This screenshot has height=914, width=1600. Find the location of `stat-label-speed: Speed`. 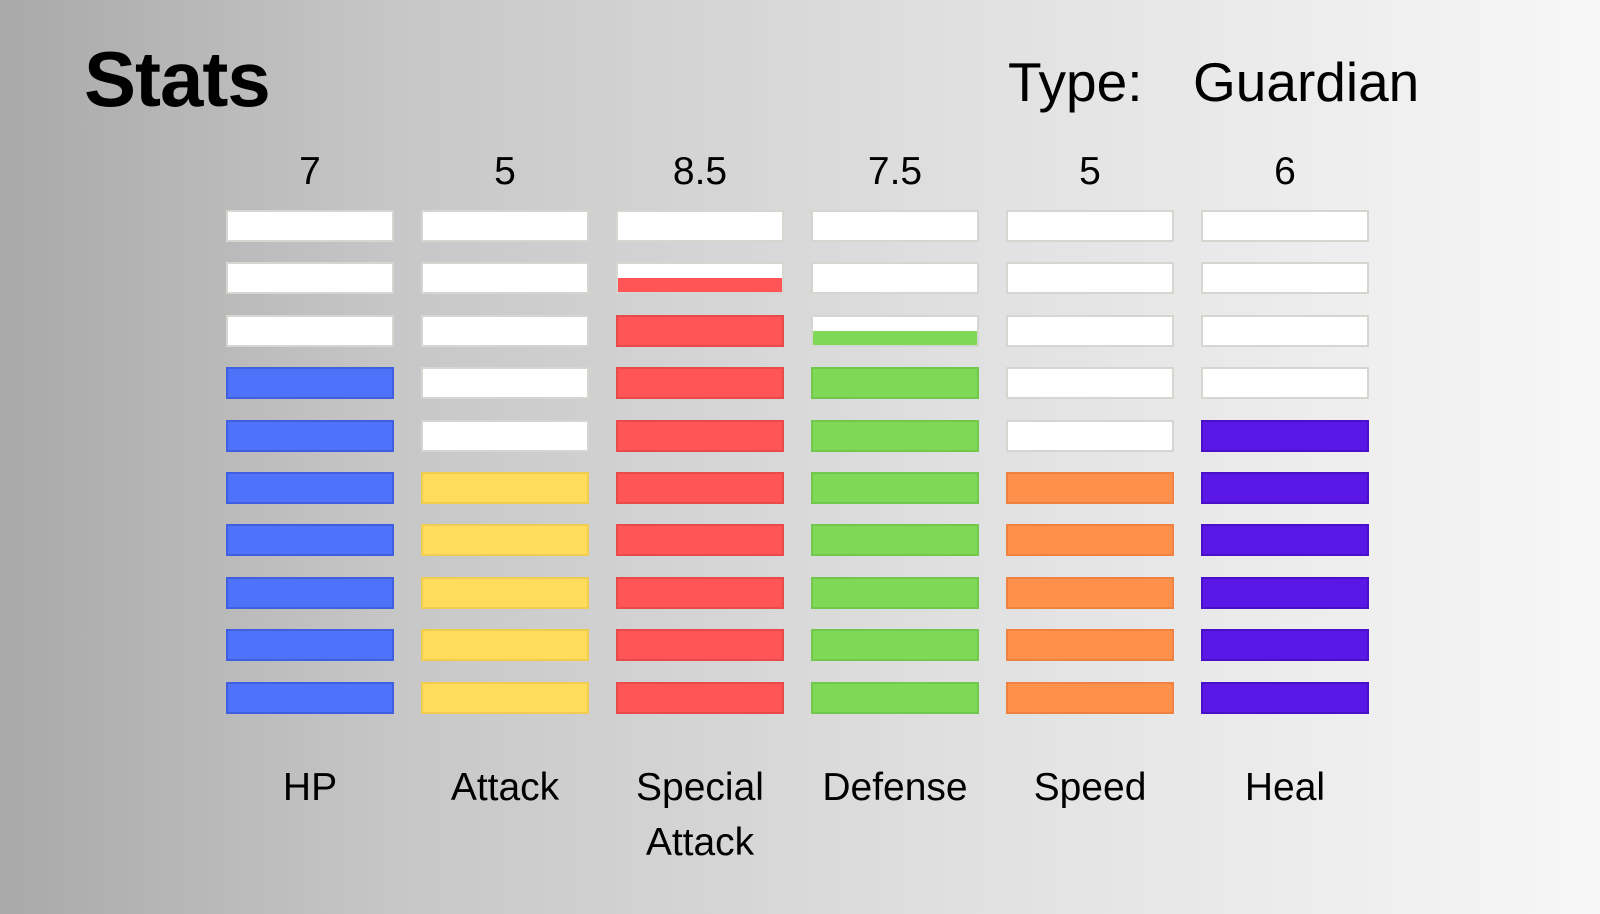

stat-label-speed: Speed is located at coordinates (1090, 787).